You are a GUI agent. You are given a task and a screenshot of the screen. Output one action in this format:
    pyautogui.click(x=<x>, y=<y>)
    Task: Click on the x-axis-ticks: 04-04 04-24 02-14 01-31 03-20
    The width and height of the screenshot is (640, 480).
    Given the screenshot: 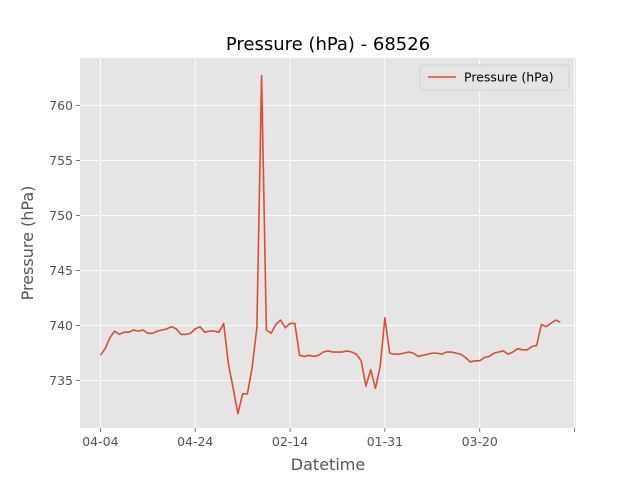 What is the action you would take?
    pyautogui.click(x=328, y=438)
    